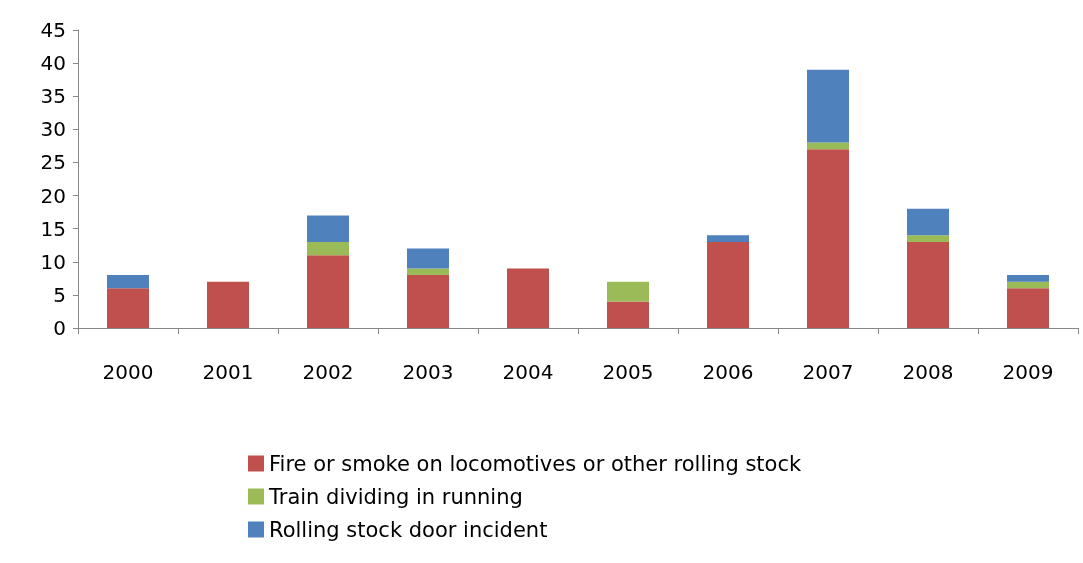 The height and width of the screenshot is (563, 1083). Describe the element at coordinates (53, 129) in the screenshot. I see `y-tick-label: 30` at that location.